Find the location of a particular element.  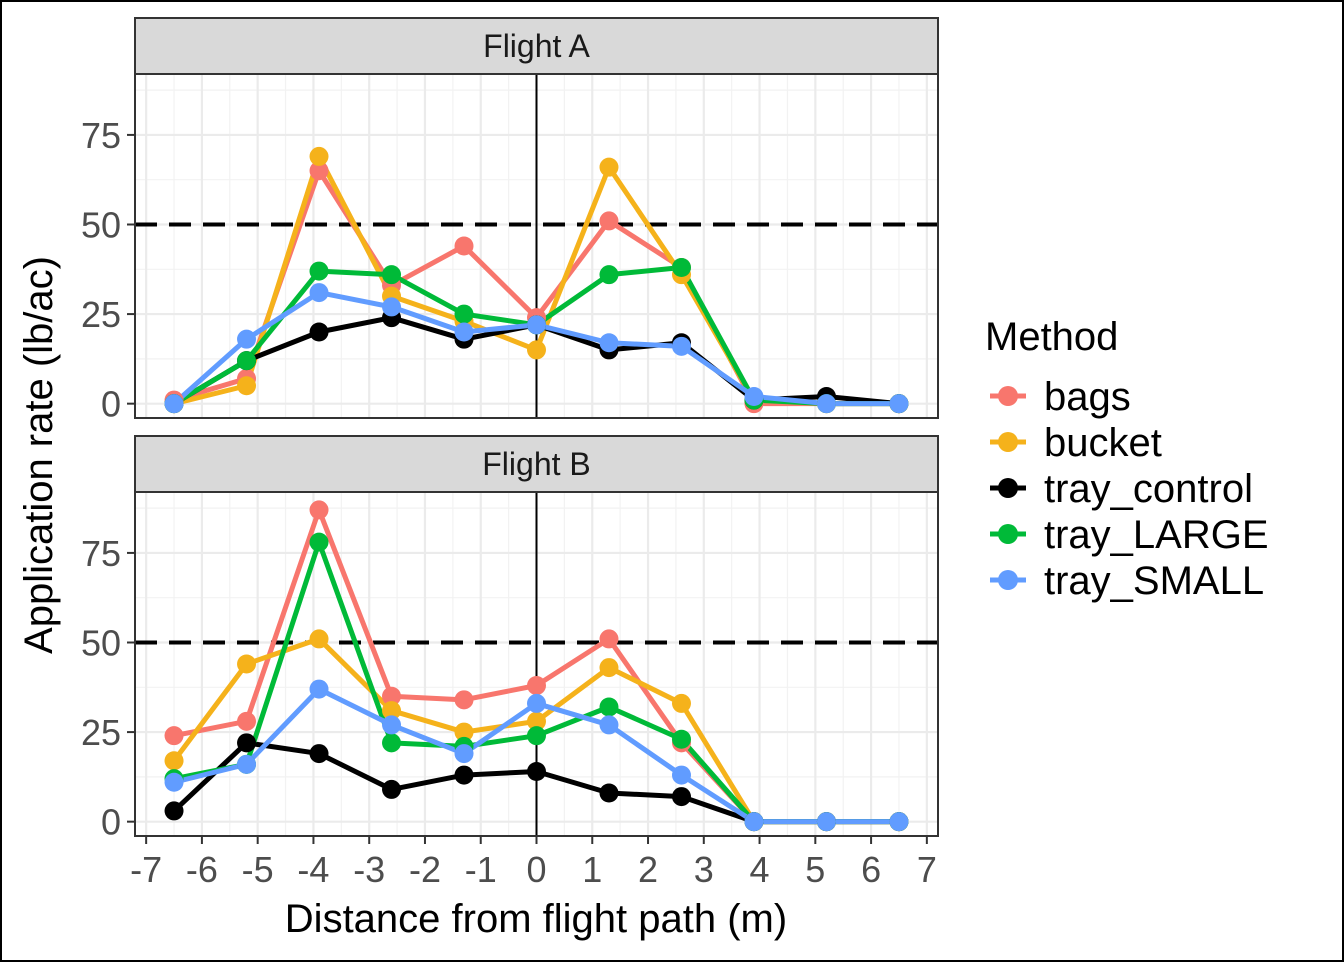

legend-label: bucket is located at coordinates (1103, 443).